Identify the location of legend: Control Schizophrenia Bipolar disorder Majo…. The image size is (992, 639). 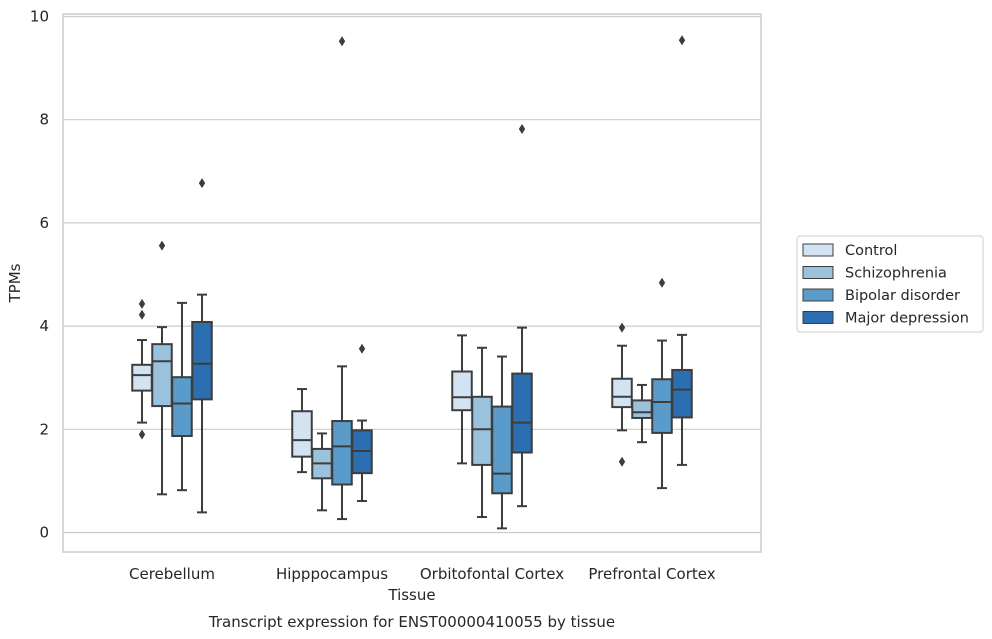
(890, 284).